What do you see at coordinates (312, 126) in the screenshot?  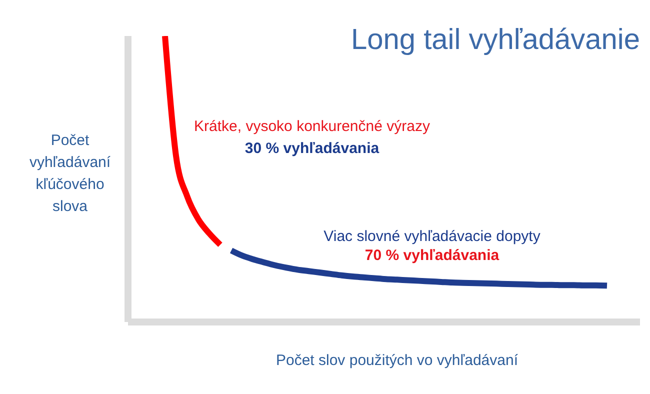 I see `annotation: Krátke, vysoko konkurenčné výrazy` at bounding box center [312, 126].